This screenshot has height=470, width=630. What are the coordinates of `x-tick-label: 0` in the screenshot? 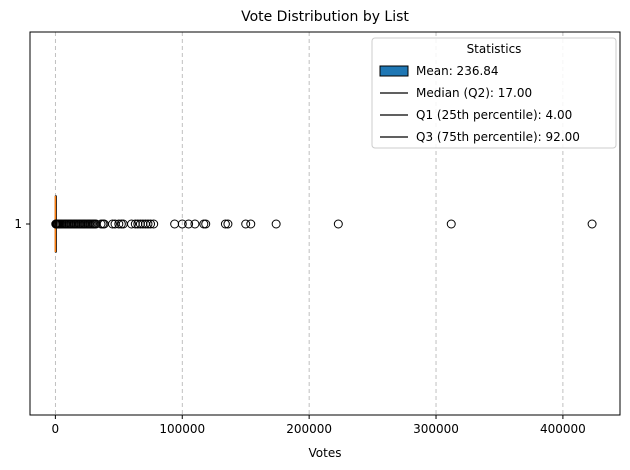 It's located at (56, 429).